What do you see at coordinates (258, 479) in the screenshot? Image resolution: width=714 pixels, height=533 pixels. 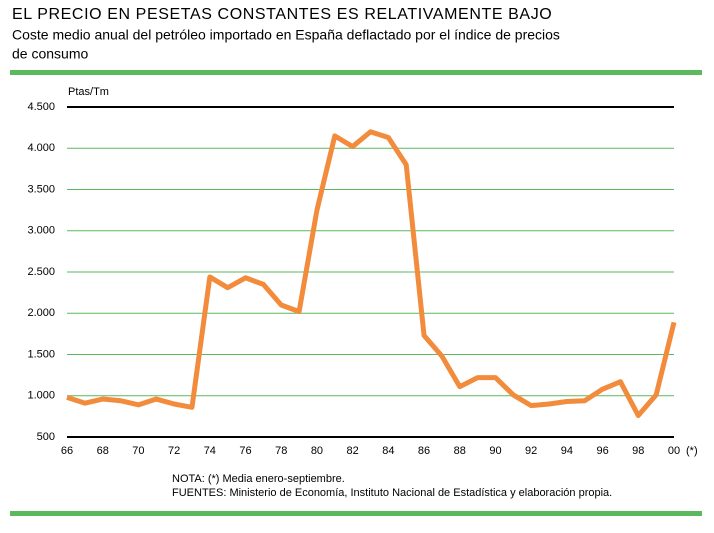 I see `note: NOTA: (*) Media enero-septiembre.` at bounding box center [258, 479].